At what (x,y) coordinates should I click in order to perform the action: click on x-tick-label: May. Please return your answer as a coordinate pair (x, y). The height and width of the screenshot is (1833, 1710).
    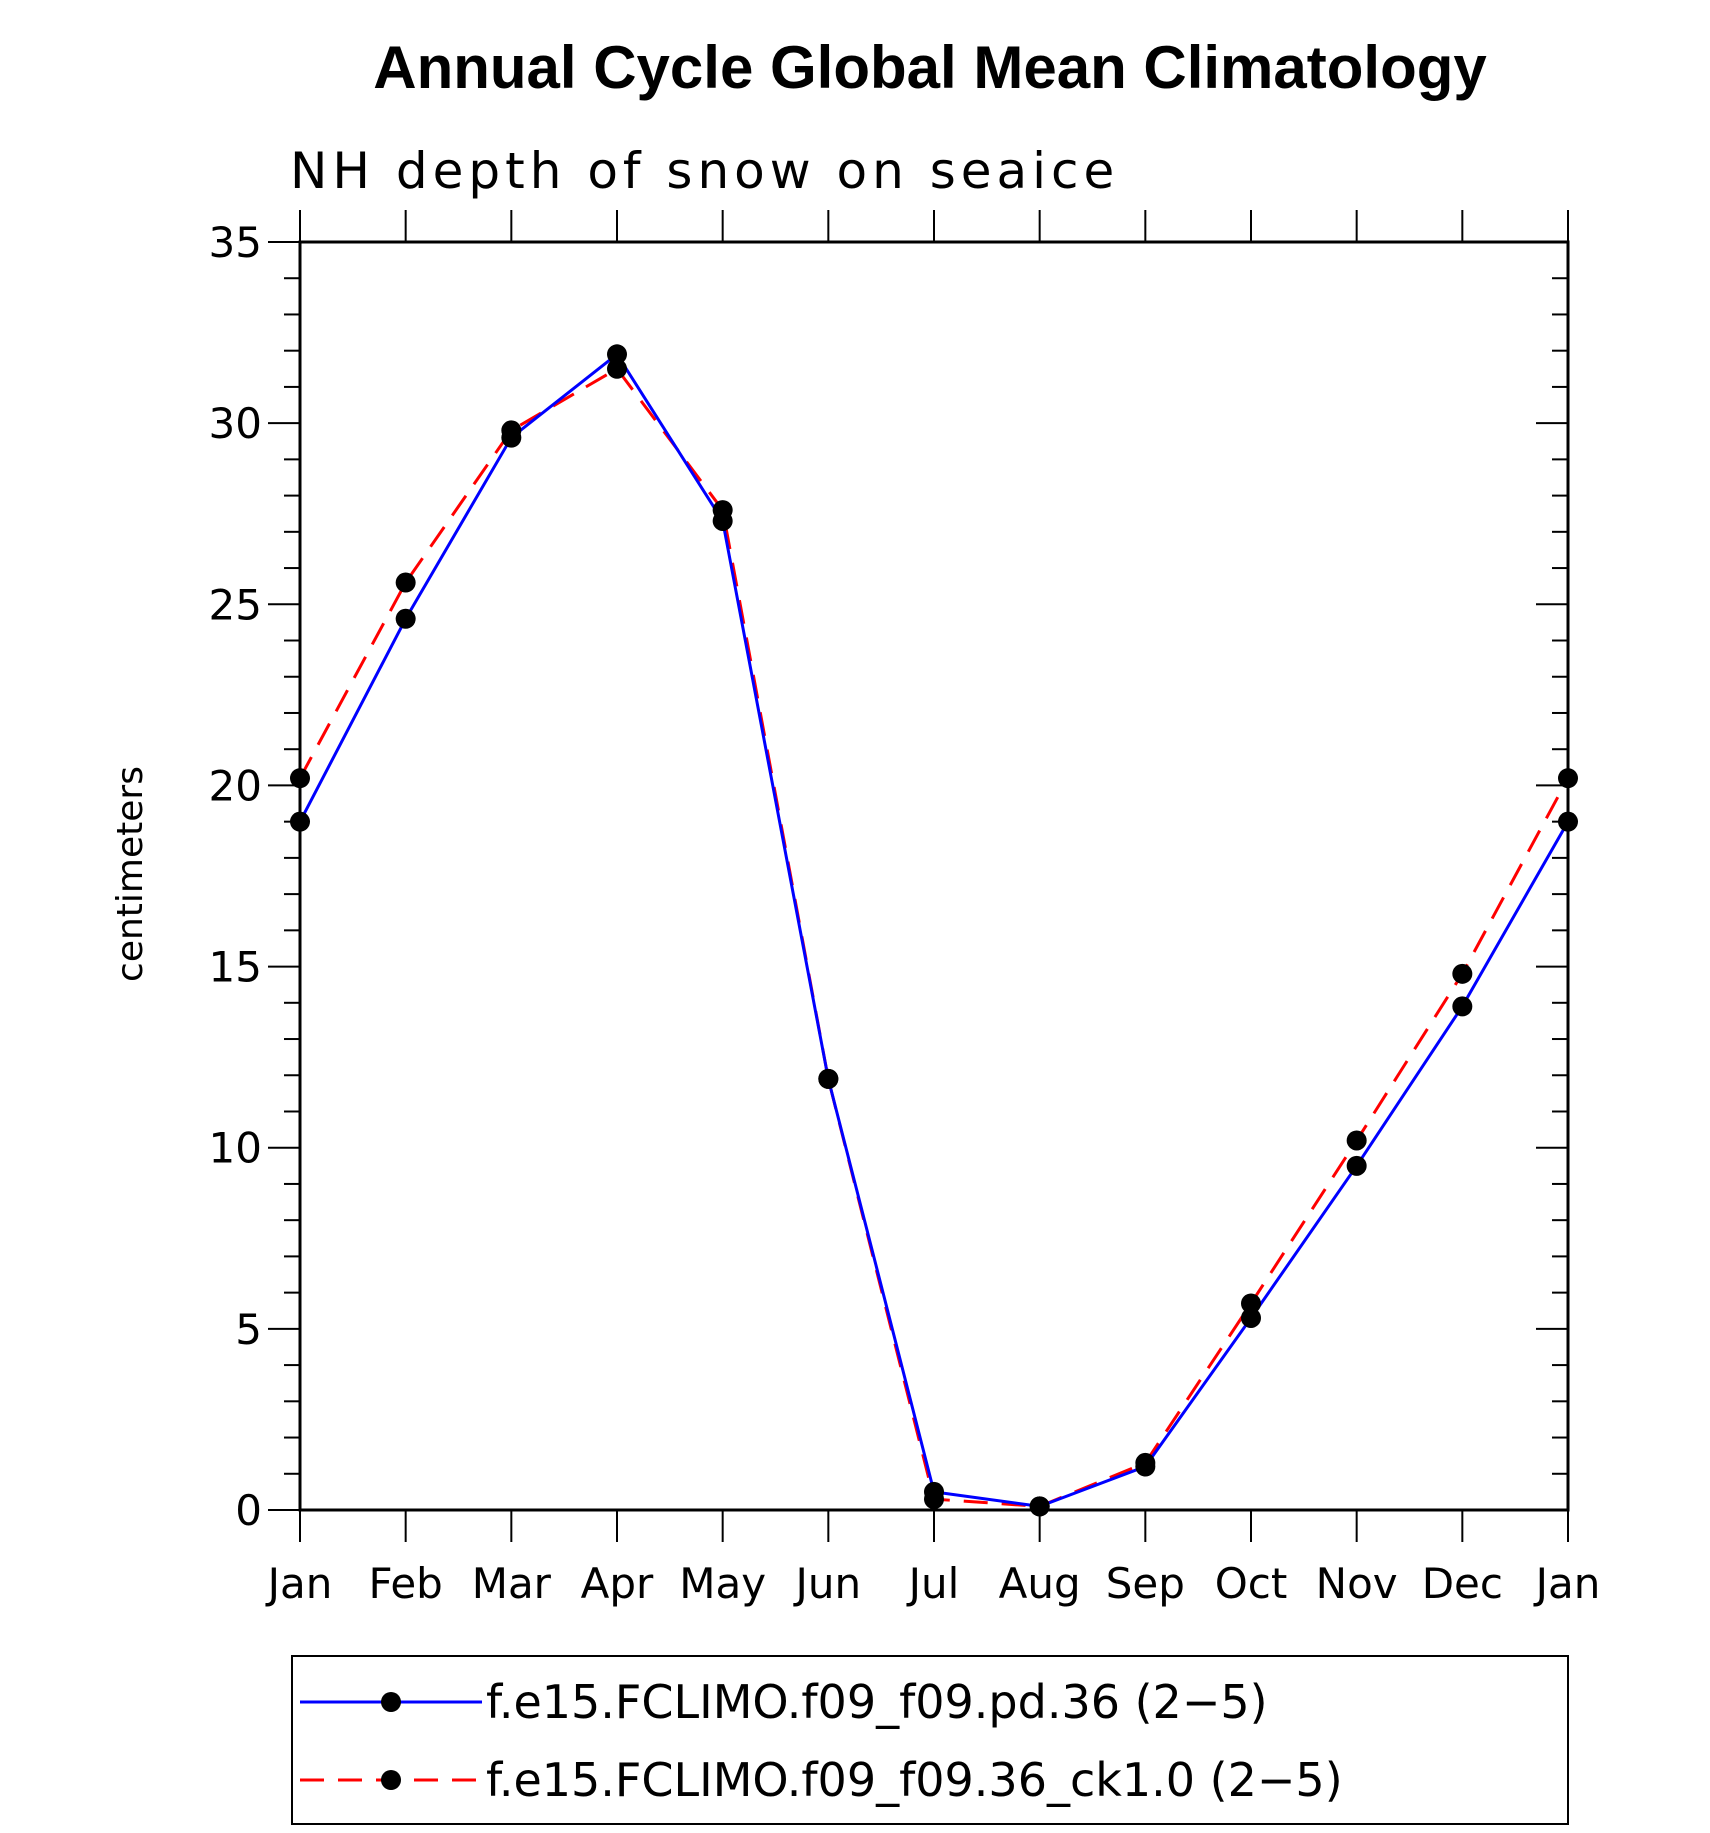
    Looking at the image, I should click on (722, 1583).